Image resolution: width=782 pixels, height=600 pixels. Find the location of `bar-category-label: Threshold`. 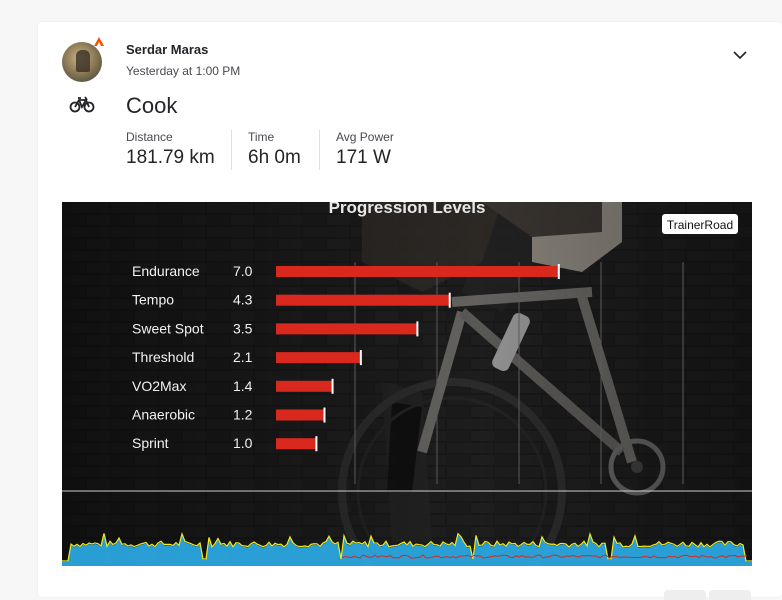

bar-category-label: Threshold is located at coordinates (163, 357).